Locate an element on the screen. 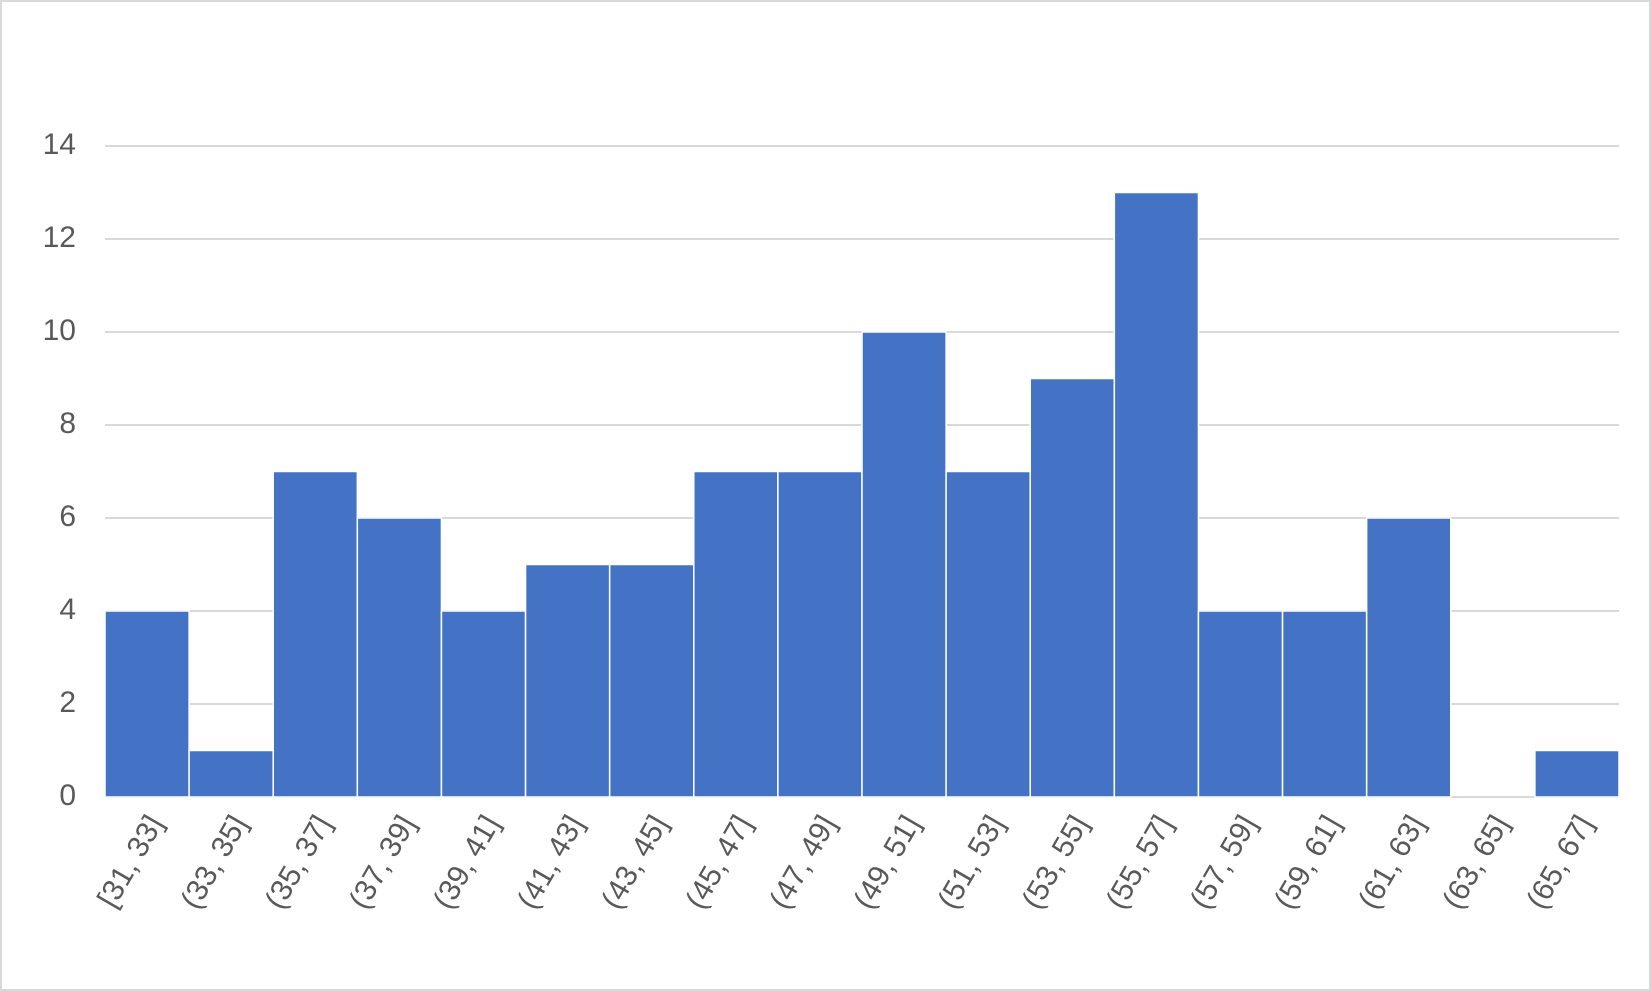 The width and height of the screenshot is (1651, 991). y-tick-label: 8 is located at coordinates (67, 423).